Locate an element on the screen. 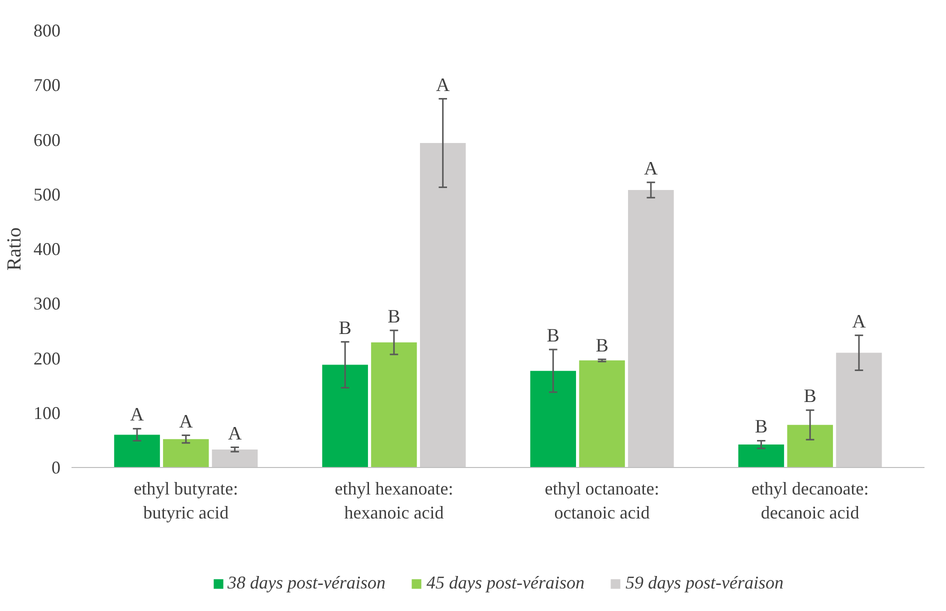 The height and width of the screenshot is (611, 946). y-axis-title: Ratio is located at coordinates (15, 249).